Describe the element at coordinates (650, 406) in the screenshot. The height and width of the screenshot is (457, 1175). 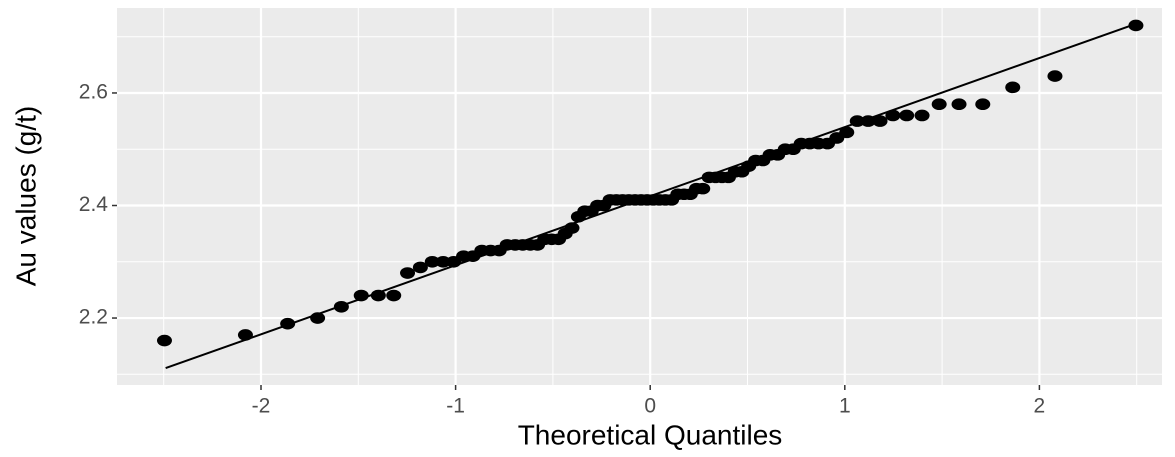
I see `x-tick-label: 0` at that location.